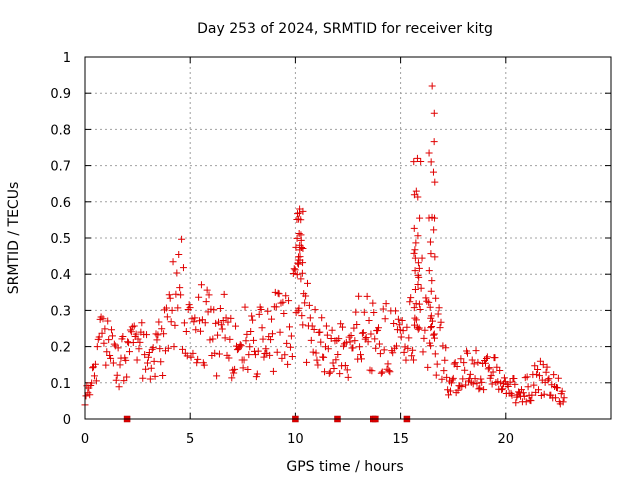 The width and height of the screenshot is (640, 480). Describe the element at coordinates (190, 439) in the screenshot. I see `x-tick-label: 5` at that location.